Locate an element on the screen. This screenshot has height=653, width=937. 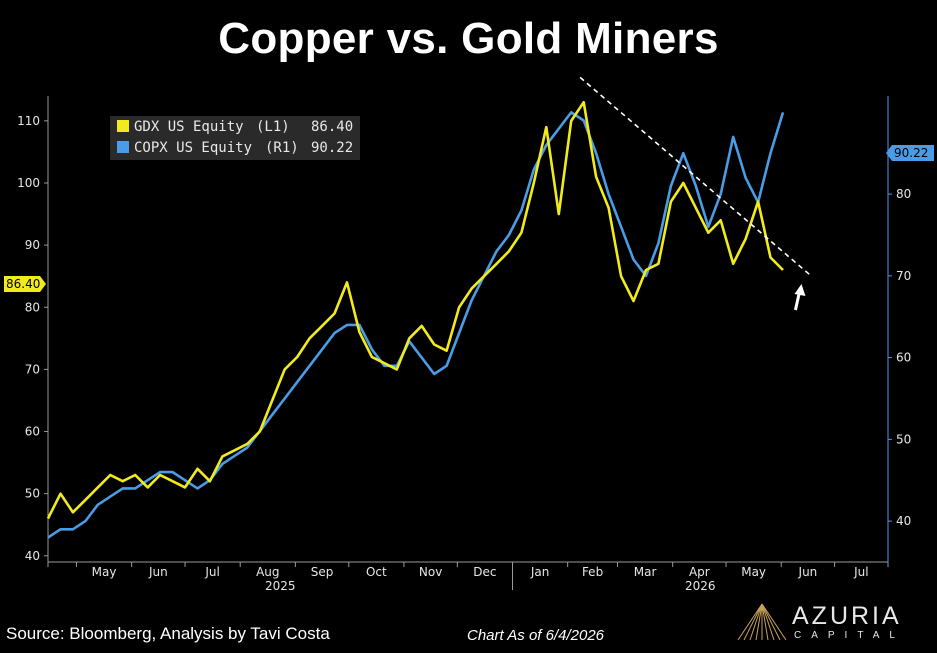
up-arrow-shaft is located at coordinates (797, 301).